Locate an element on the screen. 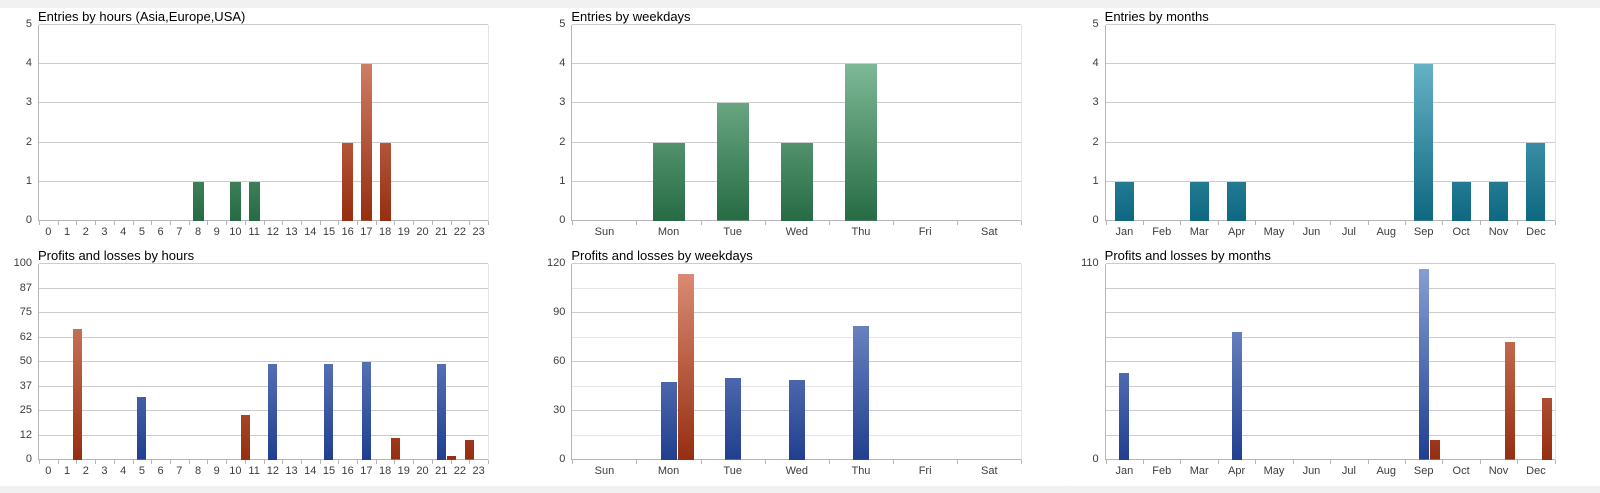  x-axis-label: 1 is located at coordinates (67, 232).